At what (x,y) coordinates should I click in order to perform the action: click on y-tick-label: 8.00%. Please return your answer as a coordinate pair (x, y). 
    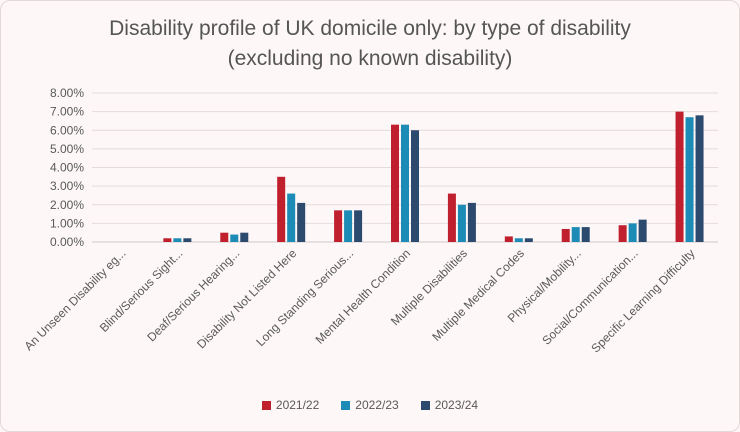
    Looking at the image, I should click on (67, 93).